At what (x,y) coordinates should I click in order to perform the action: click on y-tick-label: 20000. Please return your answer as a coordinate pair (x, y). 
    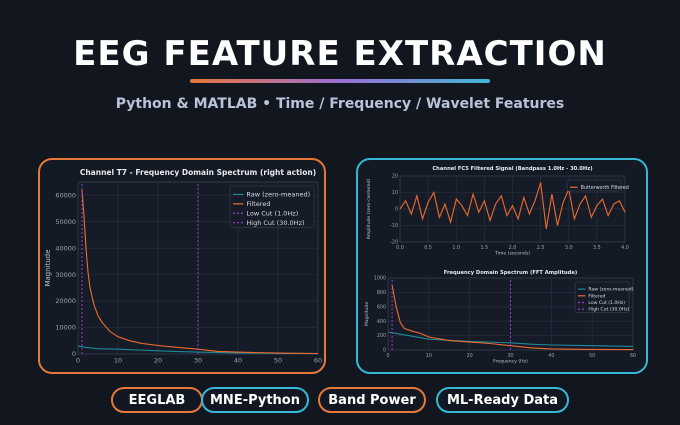
    Looking at the image, I should click on (65, 301).